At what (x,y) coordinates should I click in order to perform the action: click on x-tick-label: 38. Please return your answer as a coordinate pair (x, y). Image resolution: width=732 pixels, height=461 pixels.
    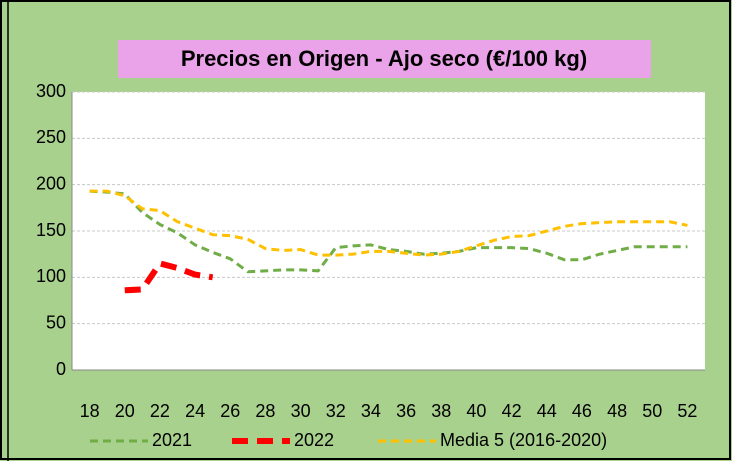
    Looking at the image, I should click on (441, 411).